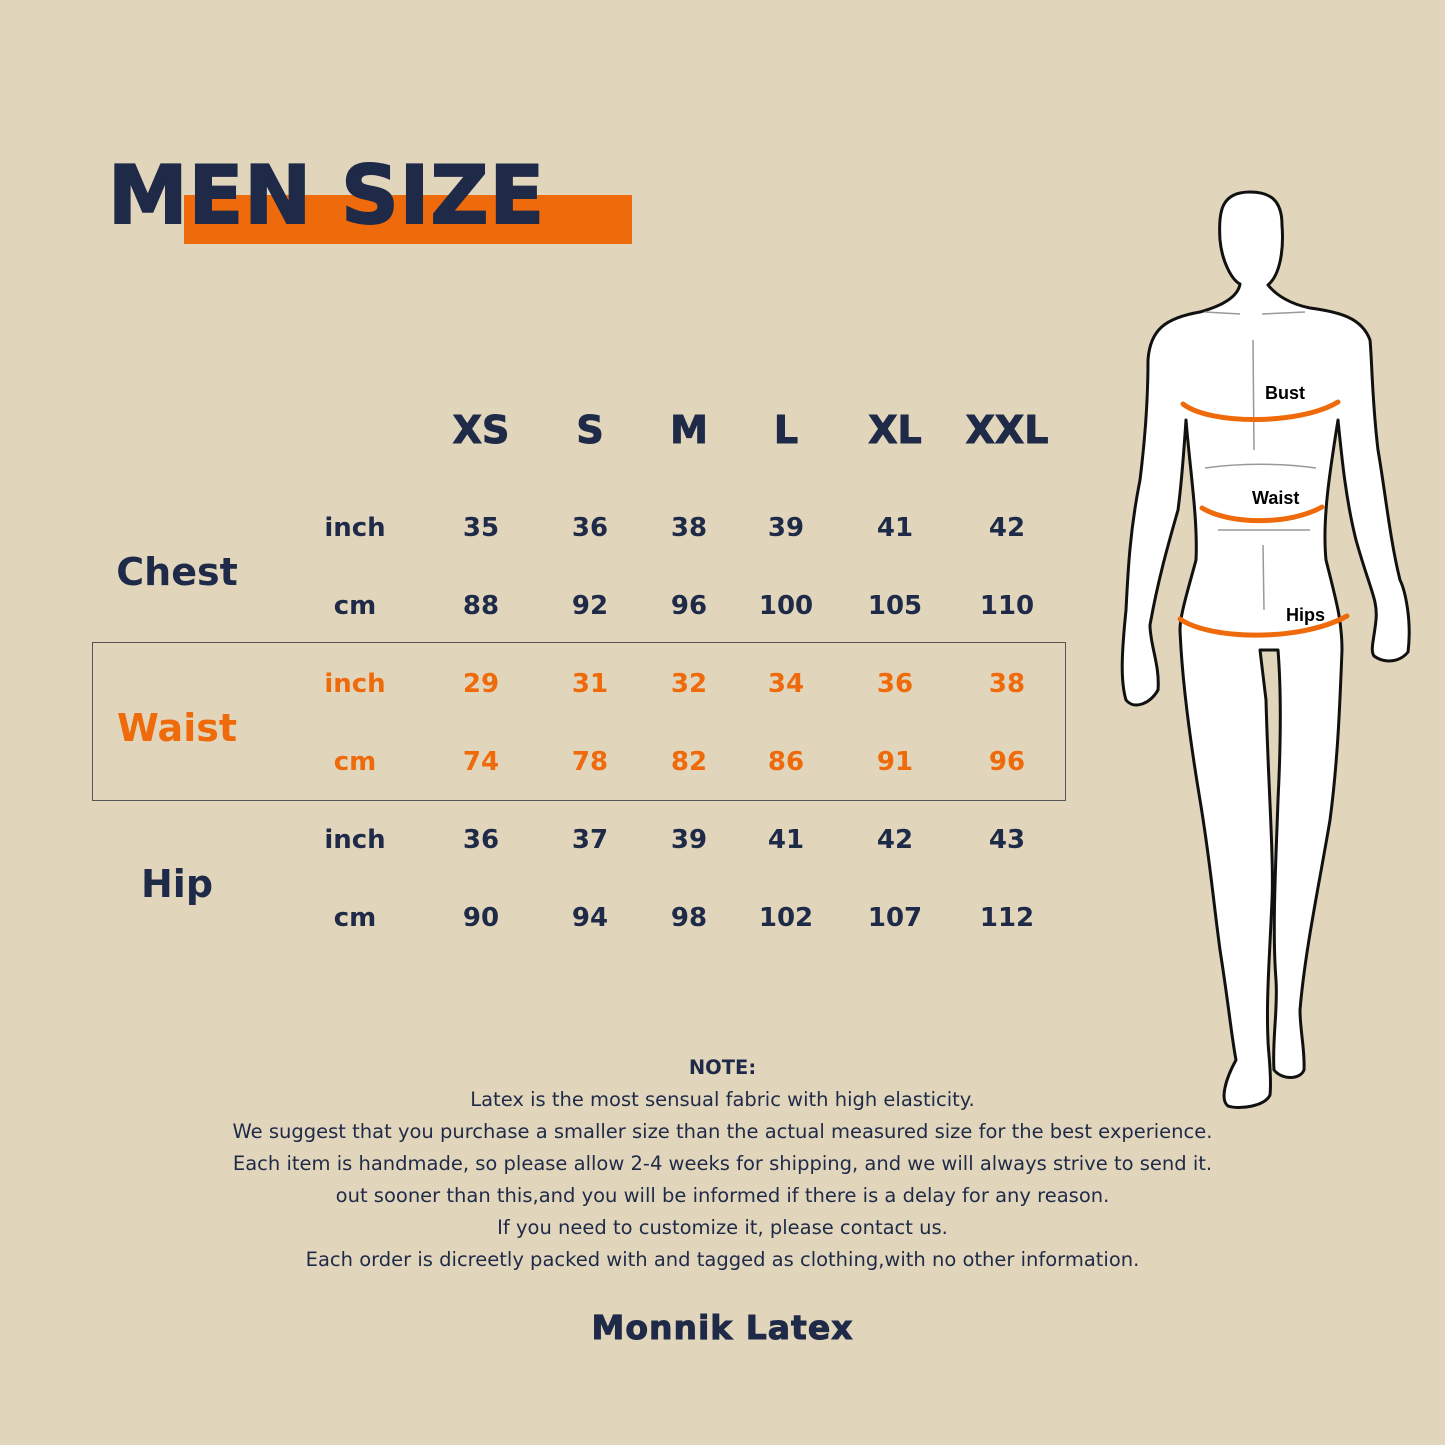 This screenshot has width=1445, height=1445. Describe the element at coordinates (408, 219) in the screenshot. I see `title-underline-bar` at that location.